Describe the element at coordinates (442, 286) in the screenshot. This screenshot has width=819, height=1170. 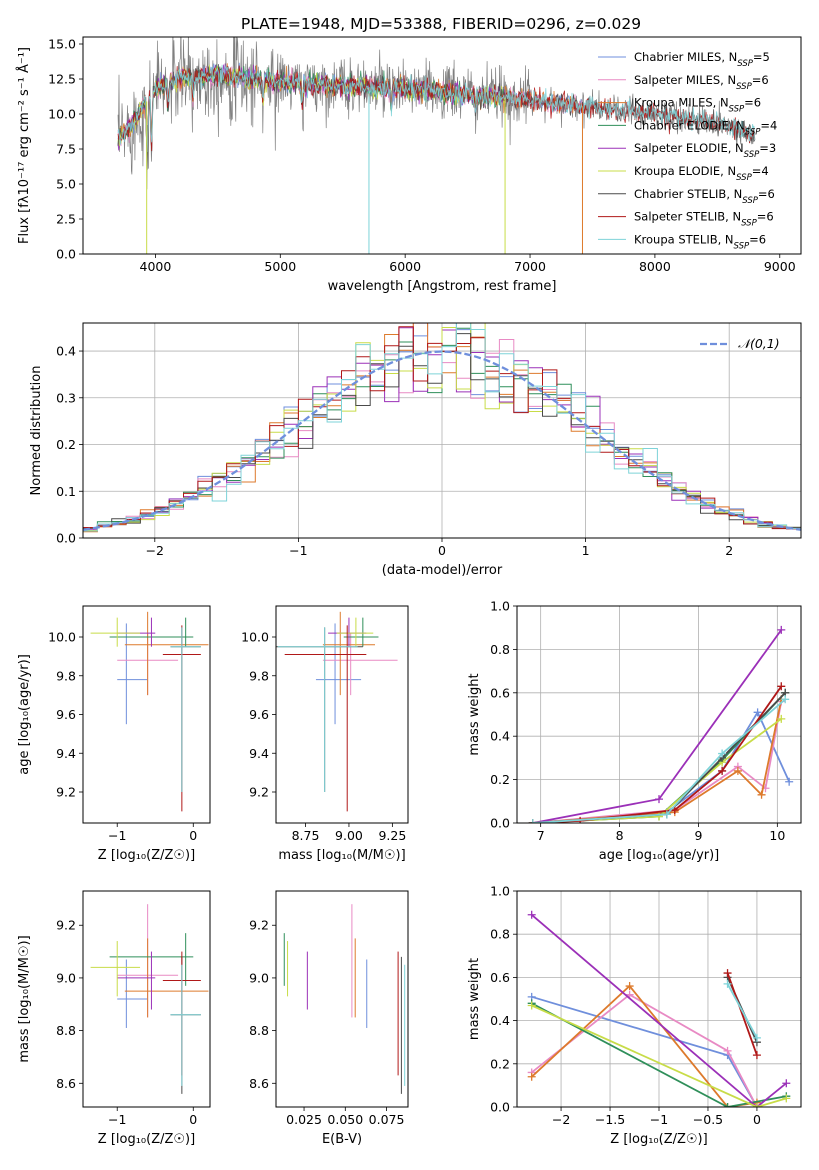
I see `x-axis-label: wavelength [Angstrom, rest frame]` at that location.